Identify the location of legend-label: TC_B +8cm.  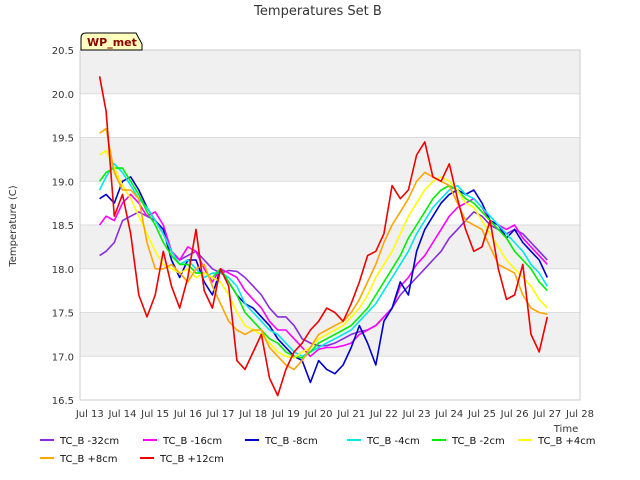
(88, 459).